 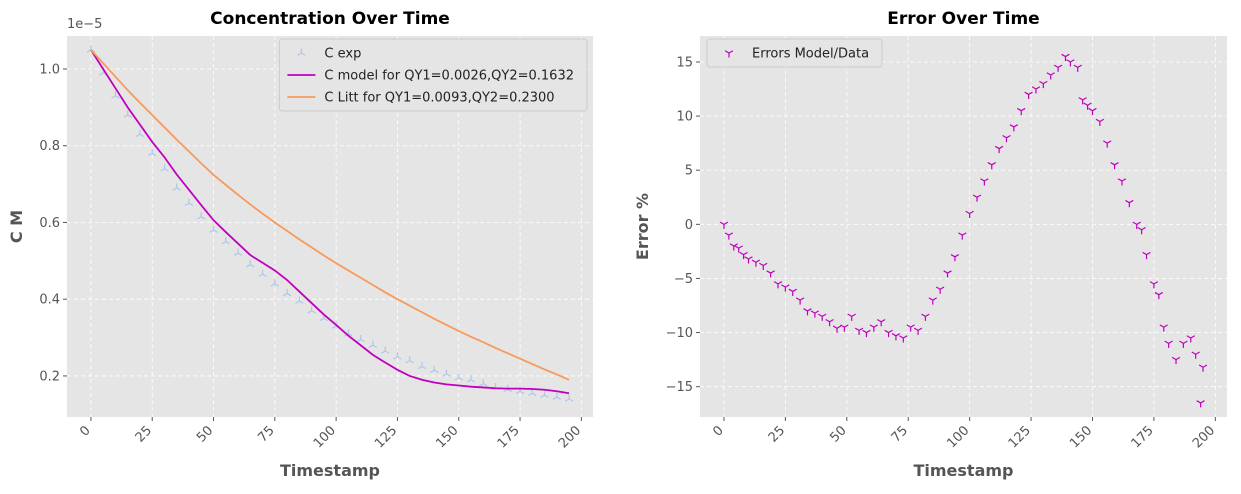 What do you see at coordinates (1020, 437) in the screenshot?
I see `x-tick-label: 125` at bounding box center [1020, 437].